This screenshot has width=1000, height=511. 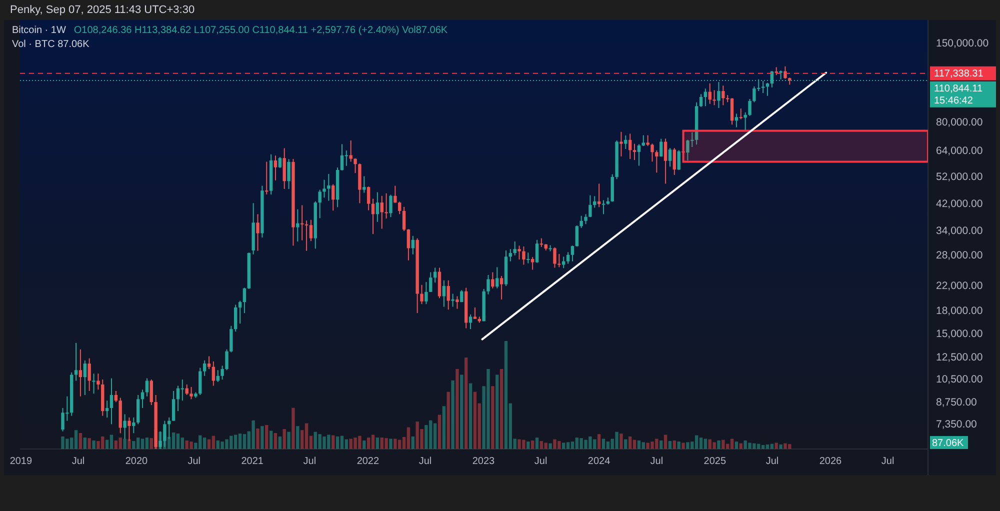 I want to click on y-tick-label: 34,000.00, so click(x=959, y=230).